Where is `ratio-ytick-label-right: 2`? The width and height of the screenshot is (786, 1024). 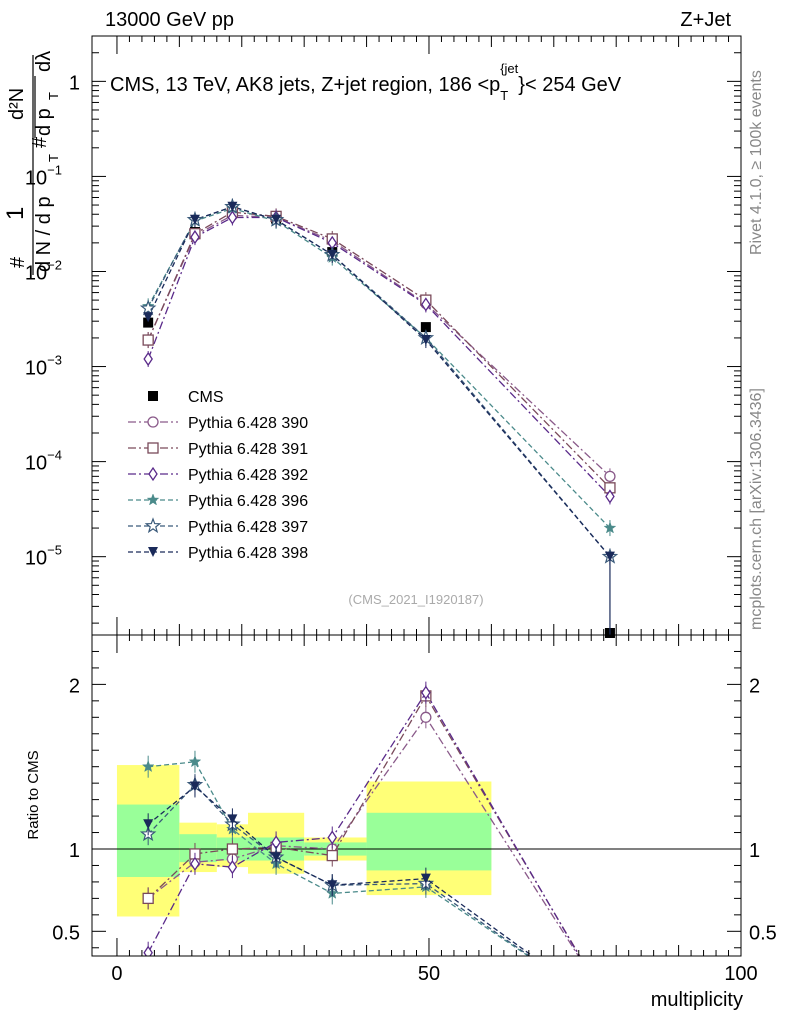 ratio-ytick-label-right: 2 is located at coordinates (754, 686).